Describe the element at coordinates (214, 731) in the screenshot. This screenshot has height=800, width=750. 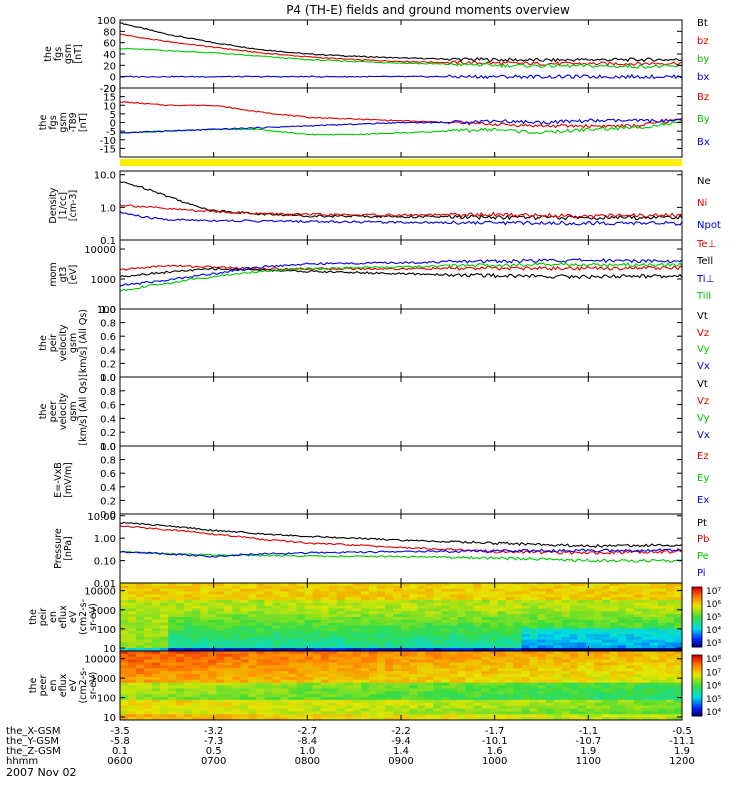
I see `orbit-value: -3.2` at that location.